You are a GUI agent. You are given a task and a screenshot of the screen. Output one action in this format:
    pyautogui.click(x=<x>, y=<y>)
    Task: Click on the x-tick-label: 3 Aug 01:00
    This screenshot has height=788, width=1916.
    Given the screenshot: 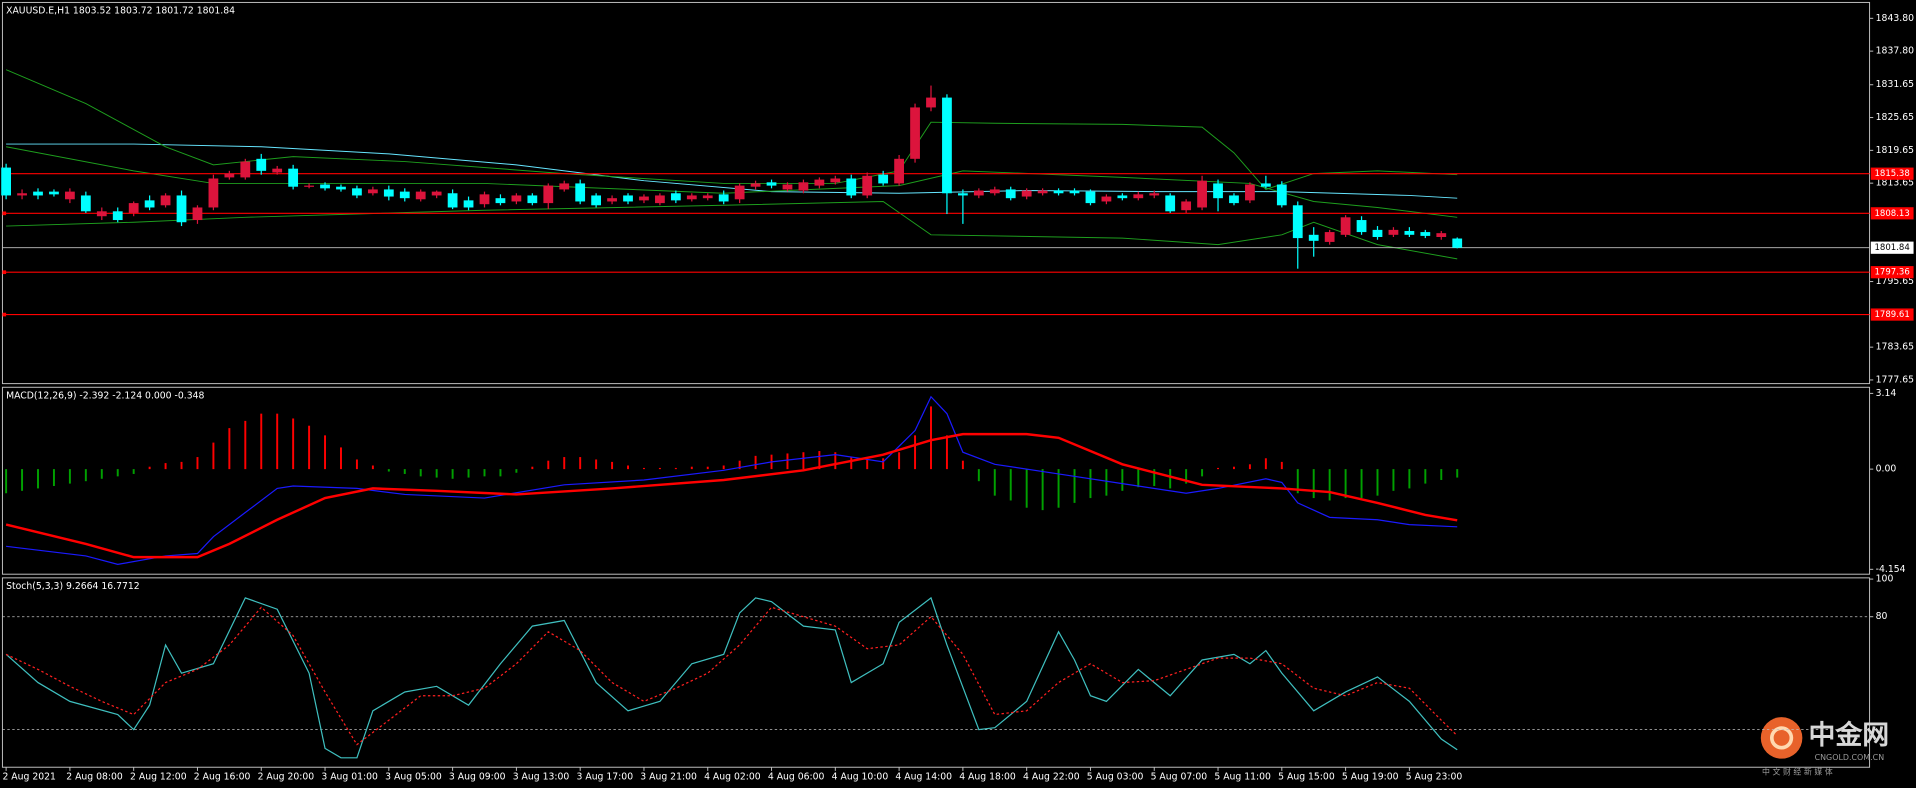 What is the action you would take?
    pyautogui.click(x=349, y=777)
    